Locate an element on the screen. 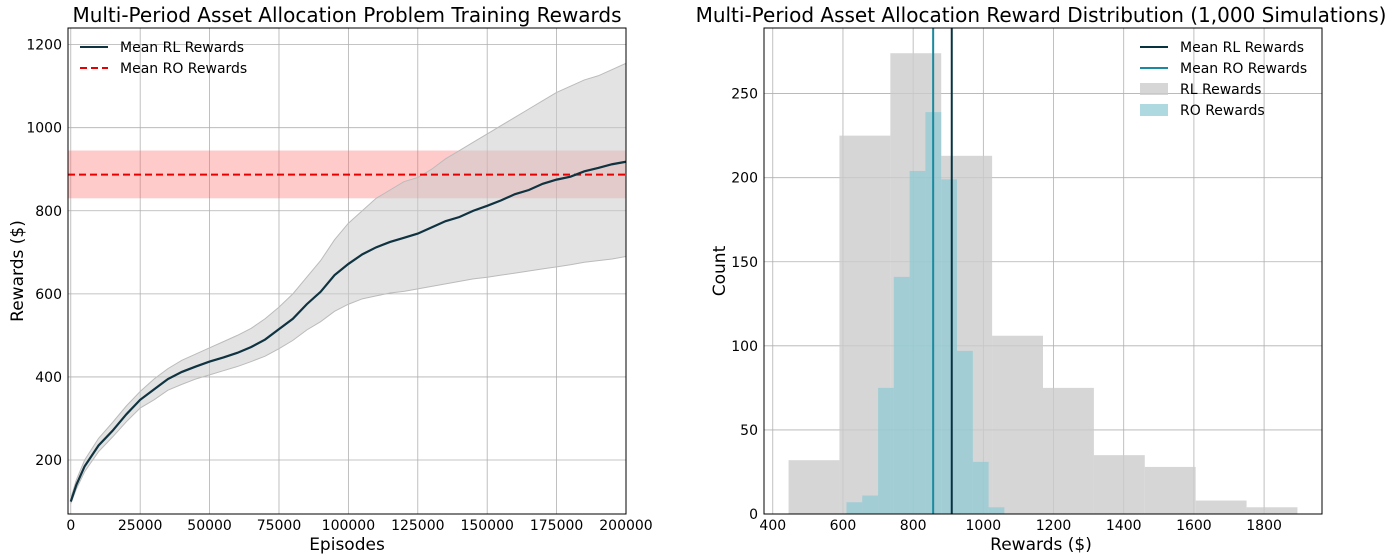  x-tick-label: 75000 is located at coordinates (279, 526).